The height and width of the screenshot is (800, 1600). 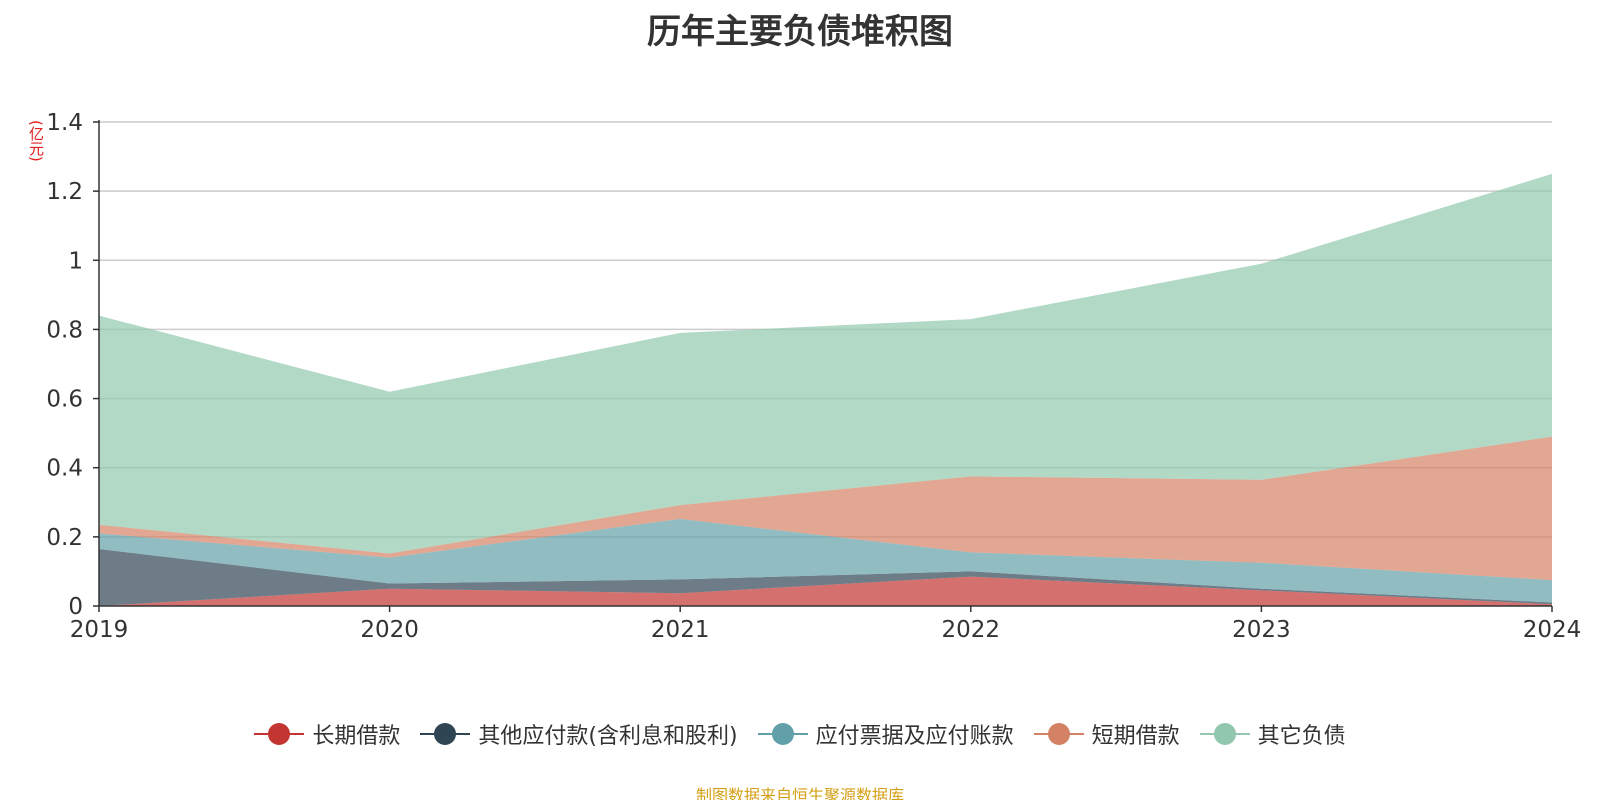 I want to click on legend-label: 长期借款, so click(x=356, y=736).